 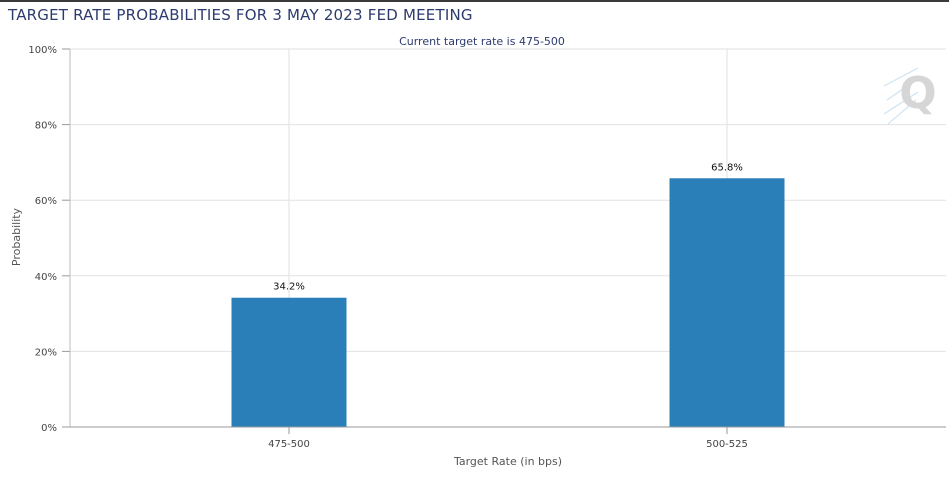 What do you see at coordinates (42, 50) in the screenshot?
I see `y-tick-label: 100%` at bounding box center [42, 50].